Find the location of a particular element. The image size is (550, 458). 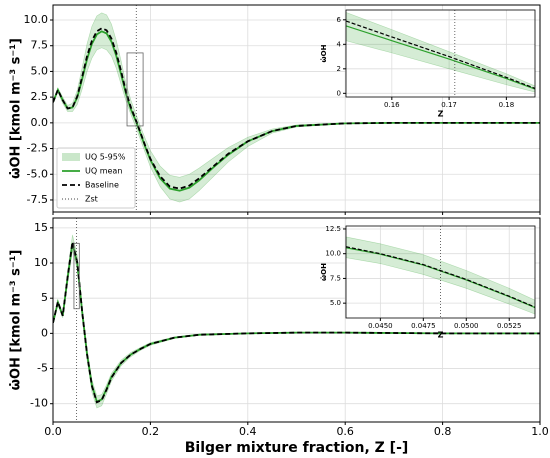

x-tick-label: 1.0 is located at coordinates (540, 431).